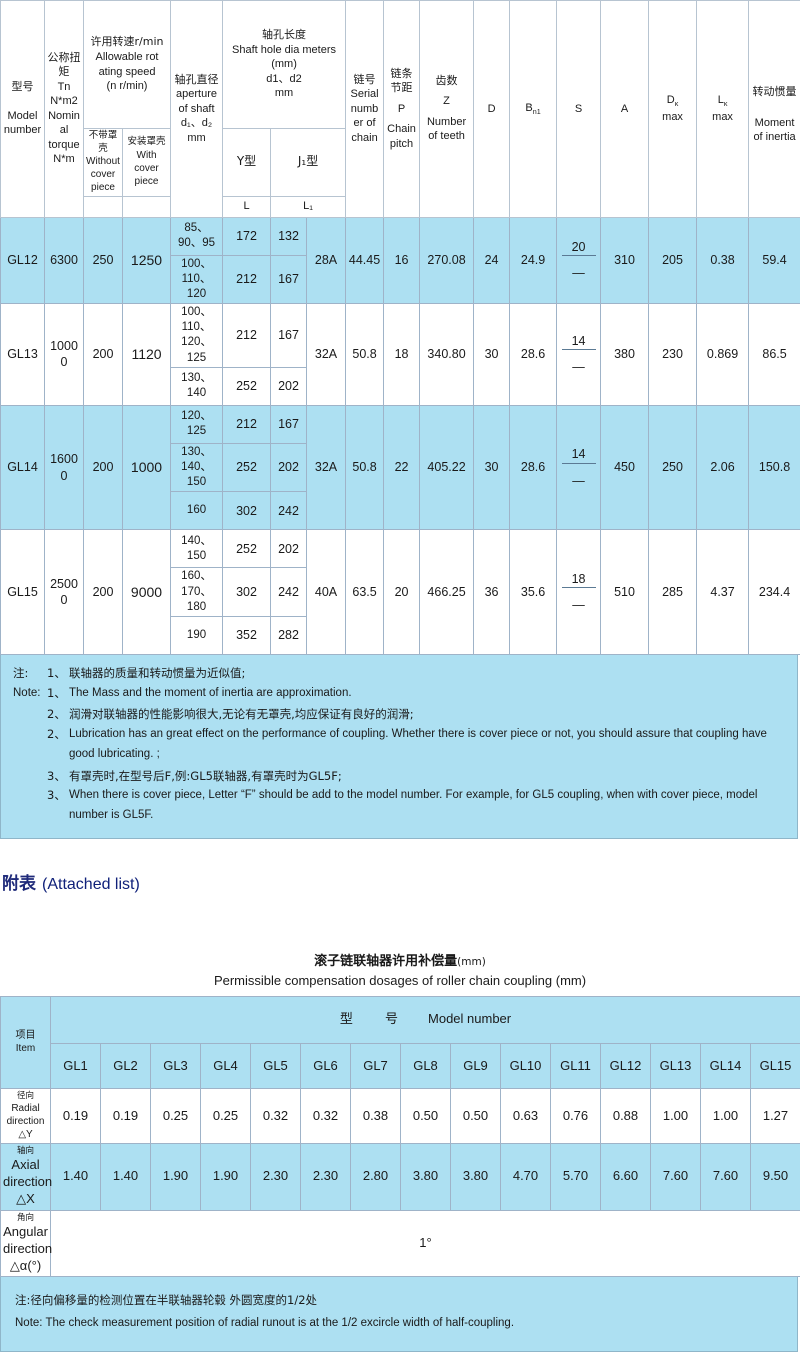  What do you see at coordinates (103, 206) in the screenshot?
I see `header-speed-without-cover-spacer` at bounding box center [103, 206].